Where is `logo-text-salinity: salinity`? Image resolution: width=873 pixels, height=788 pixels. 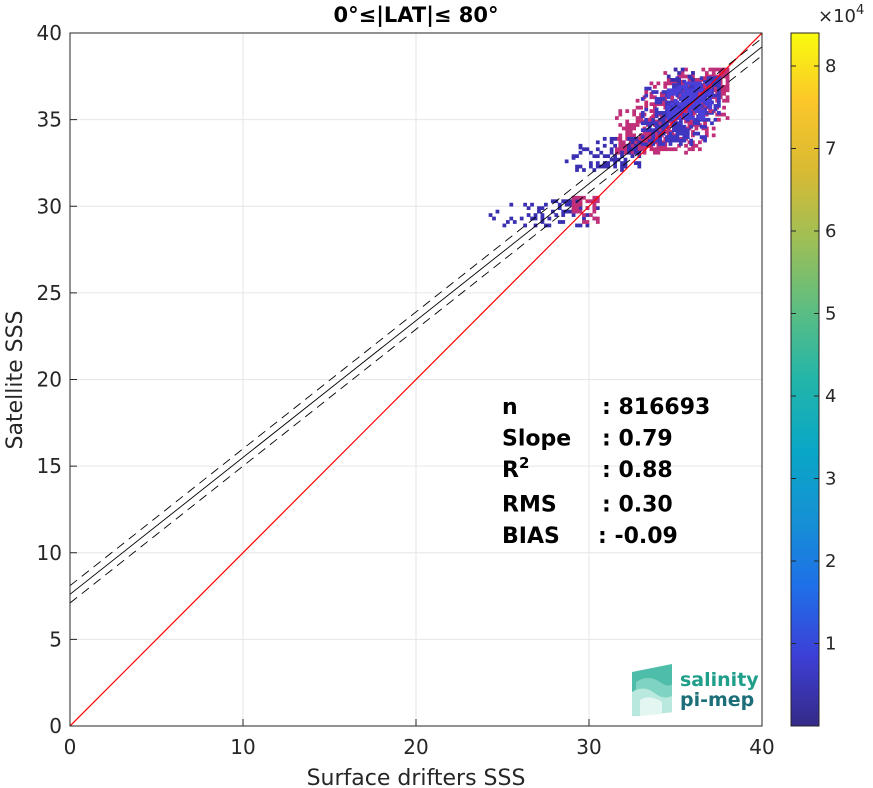 logo-text-salinity: salinity is located at coordinates (719, 680).